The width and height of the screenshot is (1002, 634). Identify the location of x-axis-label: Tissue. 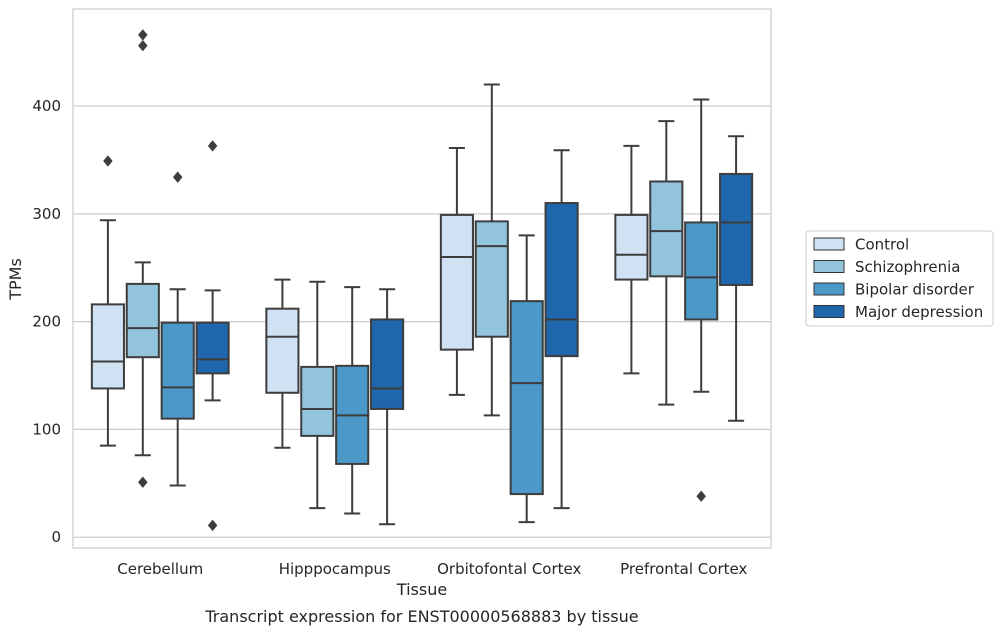
(421, 589).